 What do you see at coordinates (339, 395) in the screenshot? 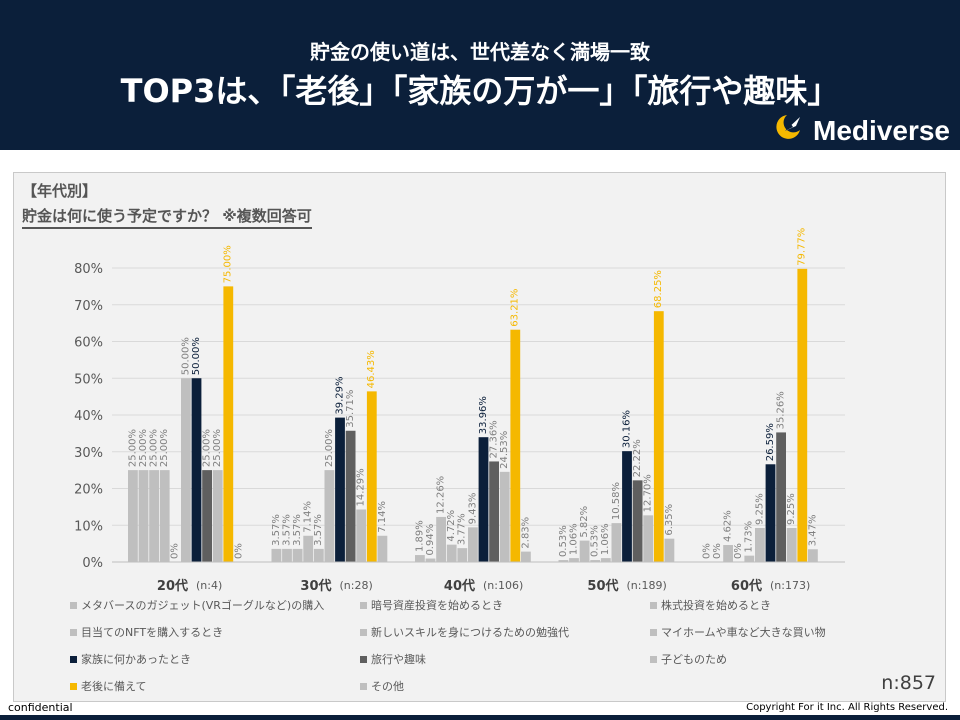
I see `data-label: 39.29%` at bounding box center [339, 395].